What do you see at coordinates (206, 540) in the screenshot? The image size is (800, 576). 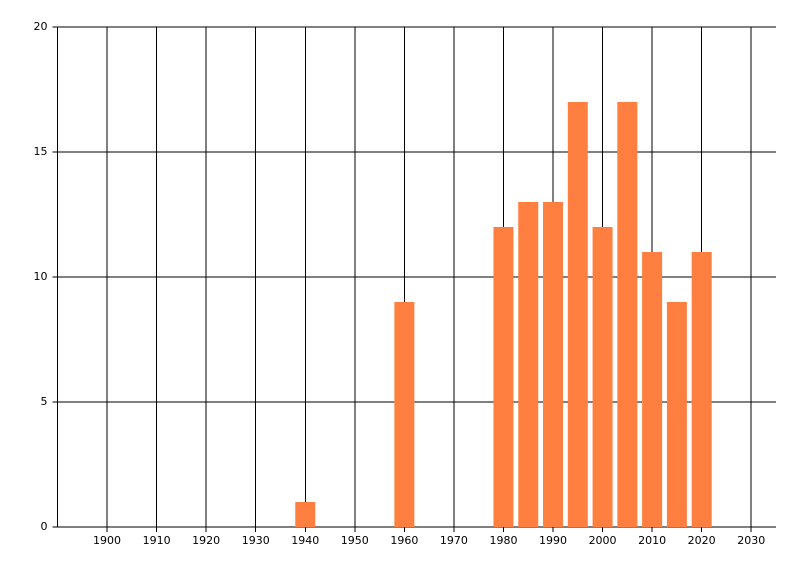 I see `x-tick-label: 1920` at bounding box center [206, 540].